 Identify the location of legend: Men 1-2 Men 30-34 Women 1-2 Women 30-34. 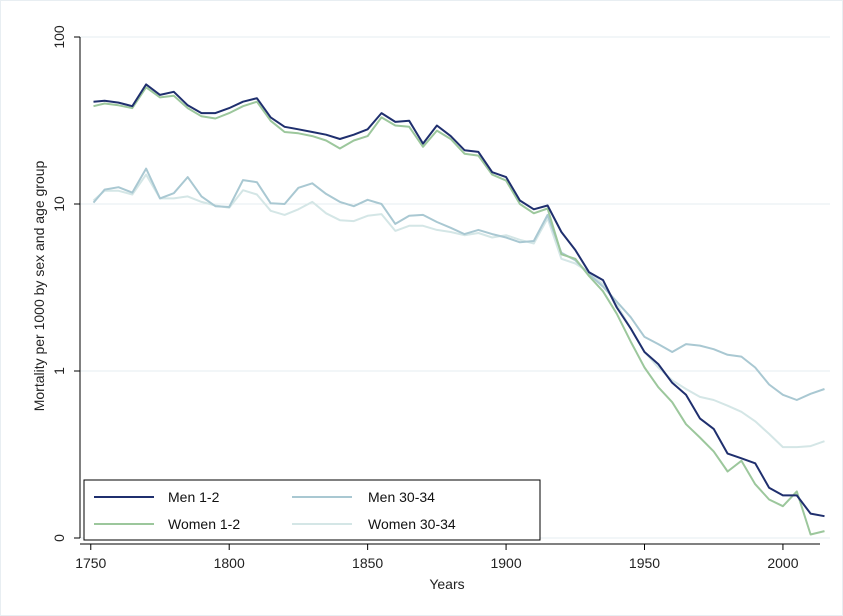
(312, 510).